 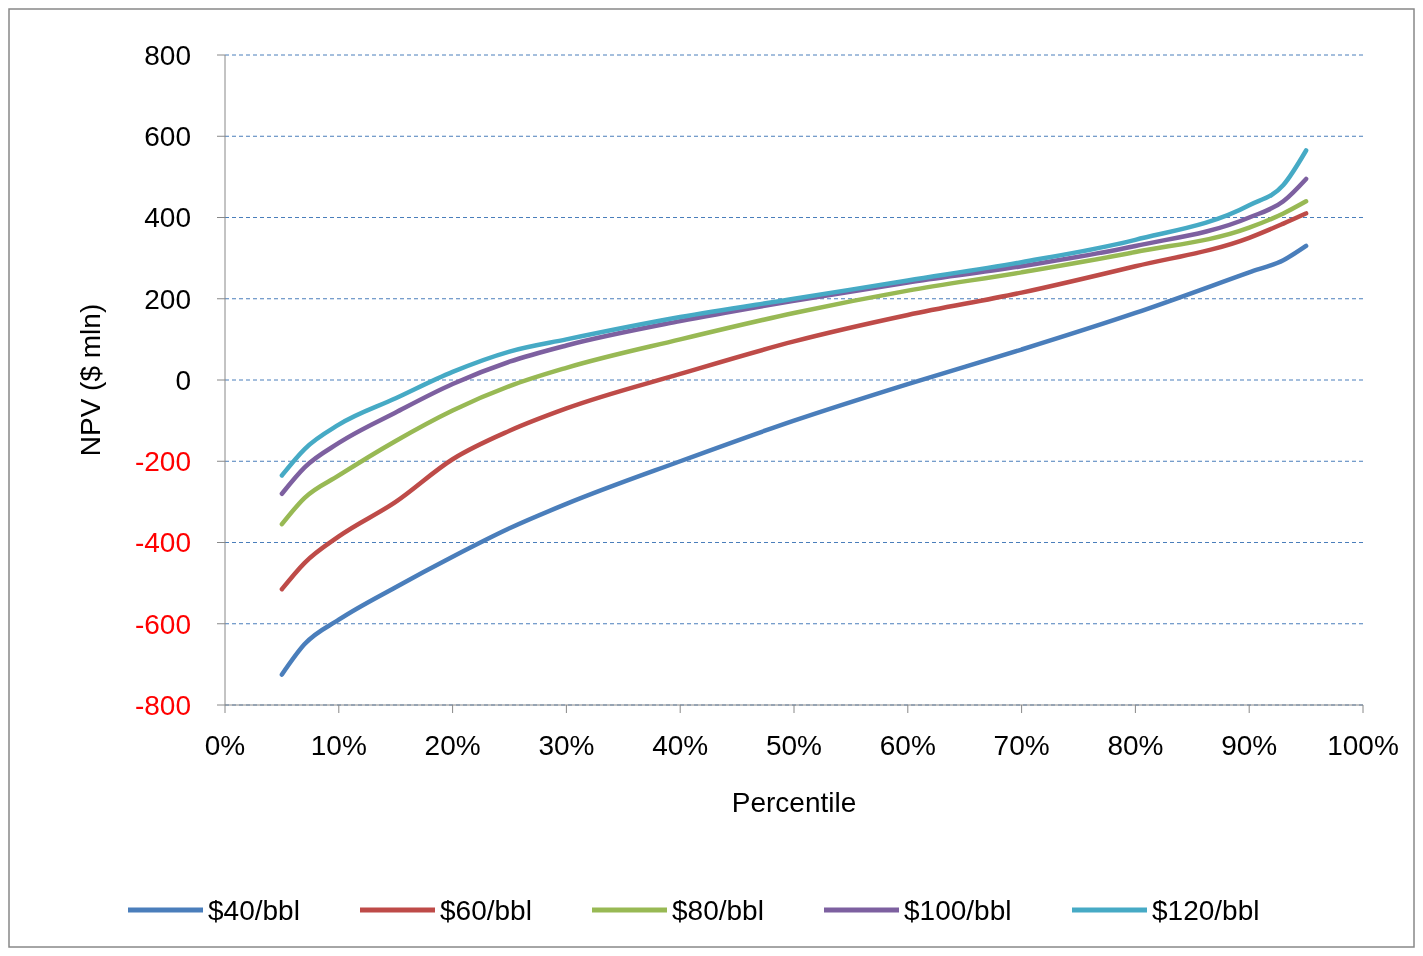 What do you see at coordinates (486, 910) in the screenshot?
I see `legend-label: $60/bbl` at bounding box center [486, 910].